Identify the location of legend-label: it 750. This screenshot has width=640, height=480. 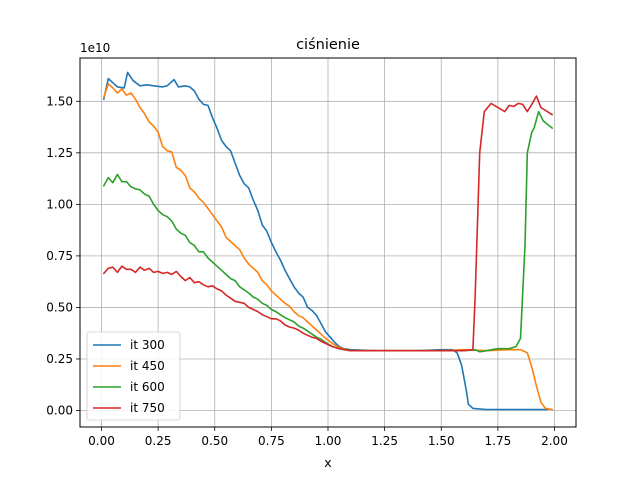
(147, 408).